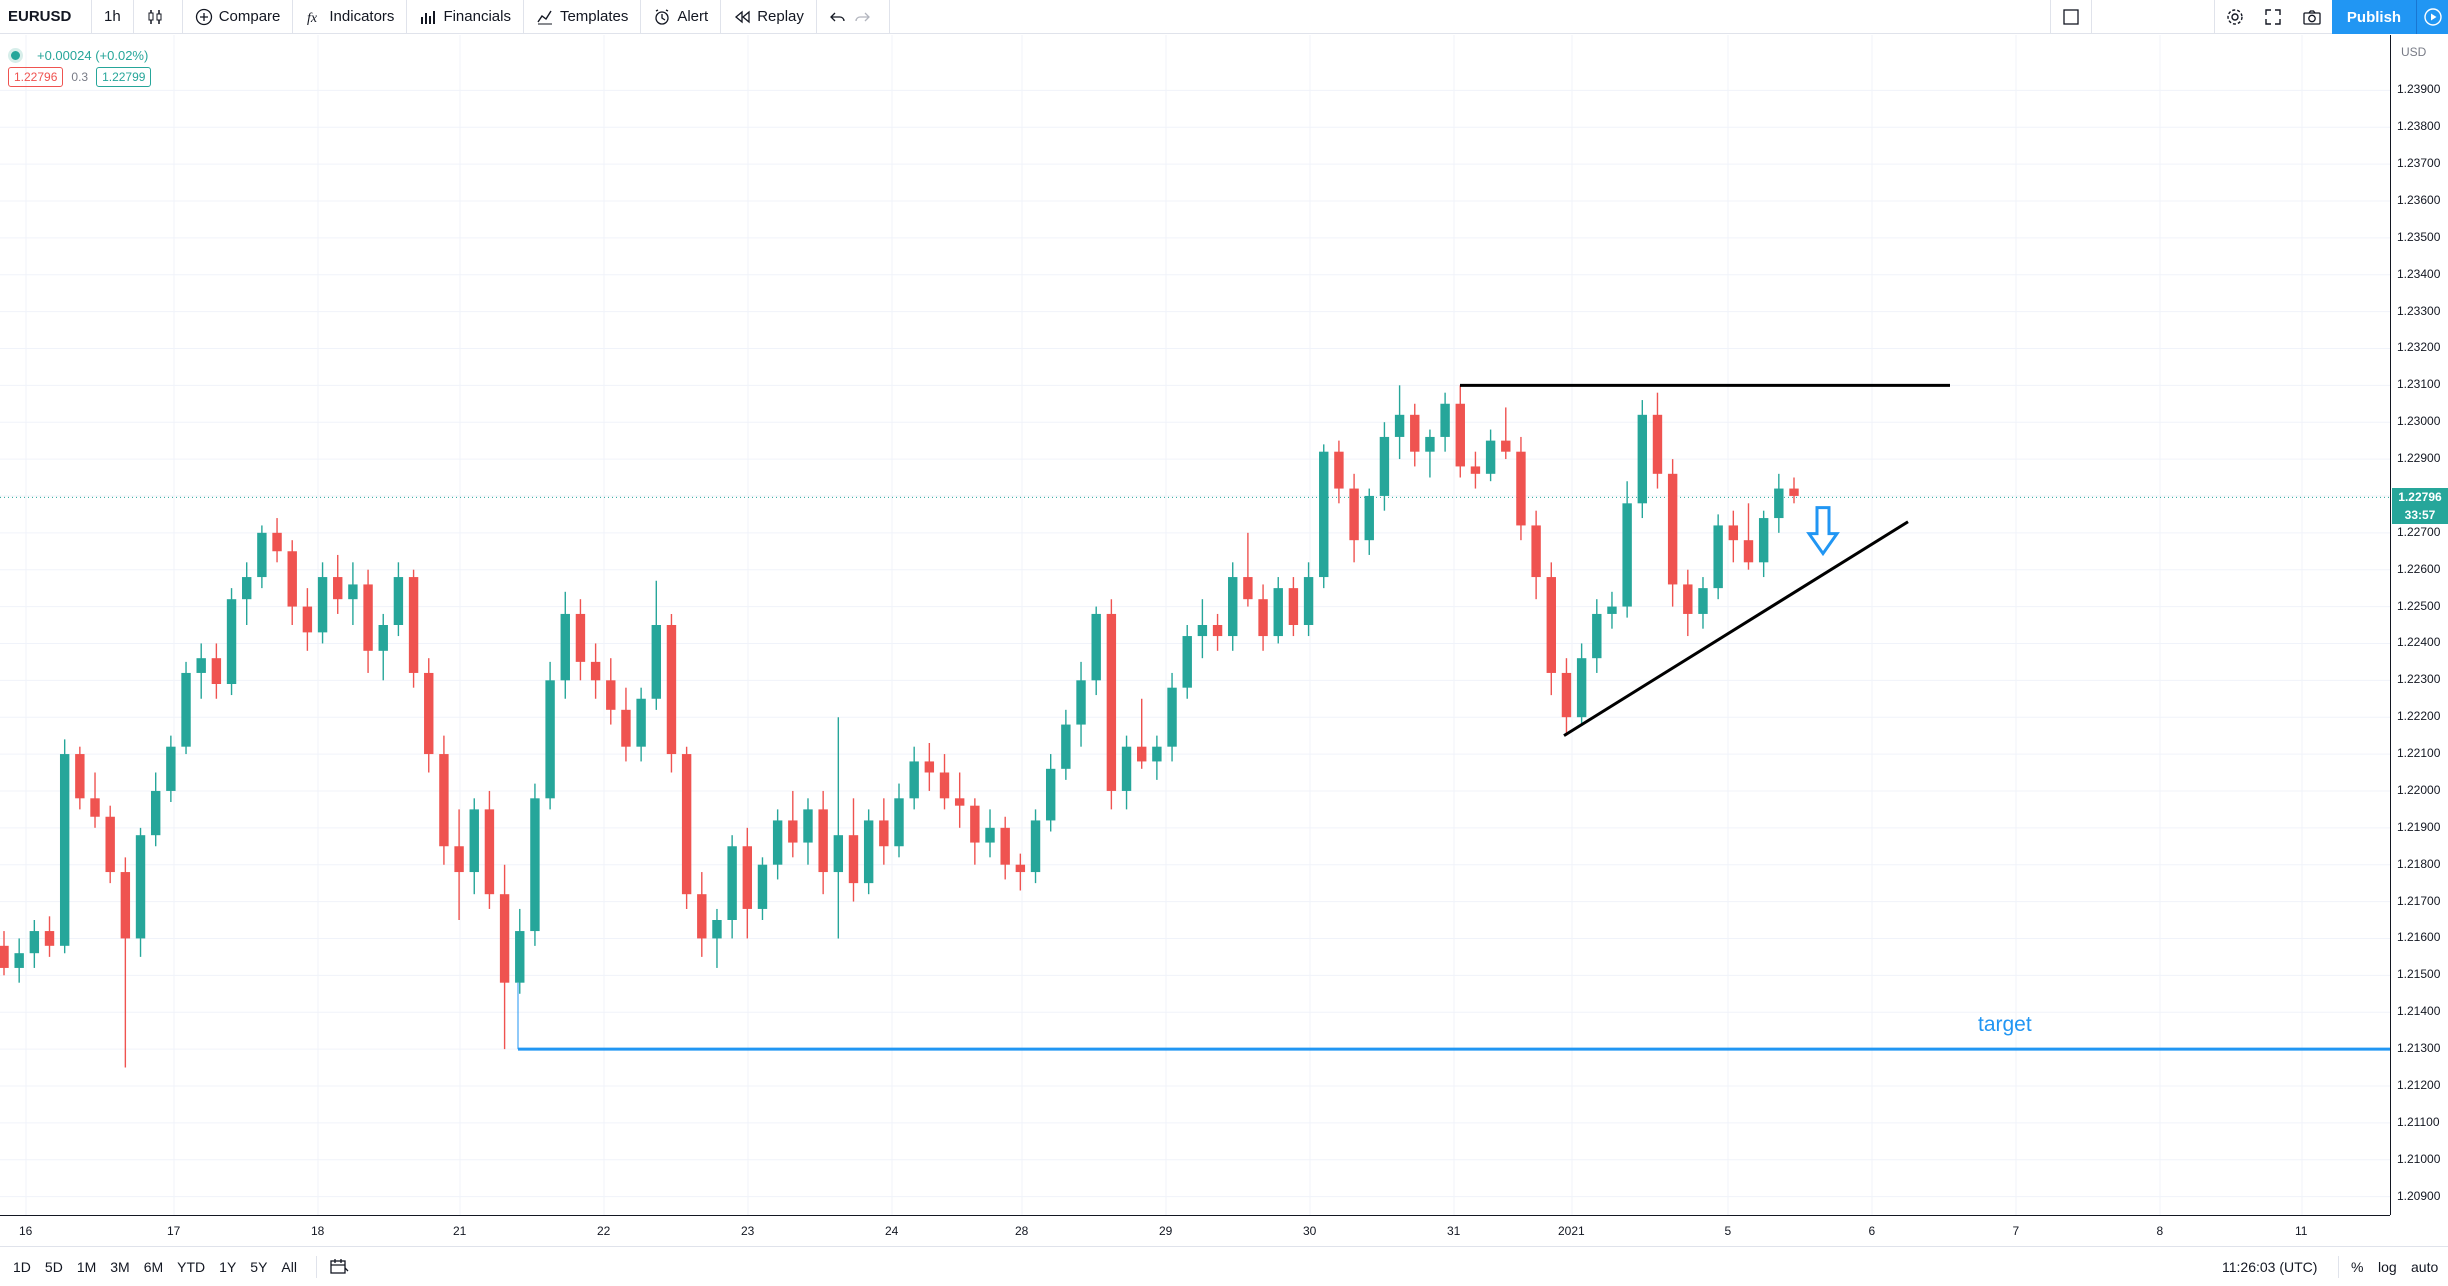  I want to click on financials-button: Financials, so click(465, 17).